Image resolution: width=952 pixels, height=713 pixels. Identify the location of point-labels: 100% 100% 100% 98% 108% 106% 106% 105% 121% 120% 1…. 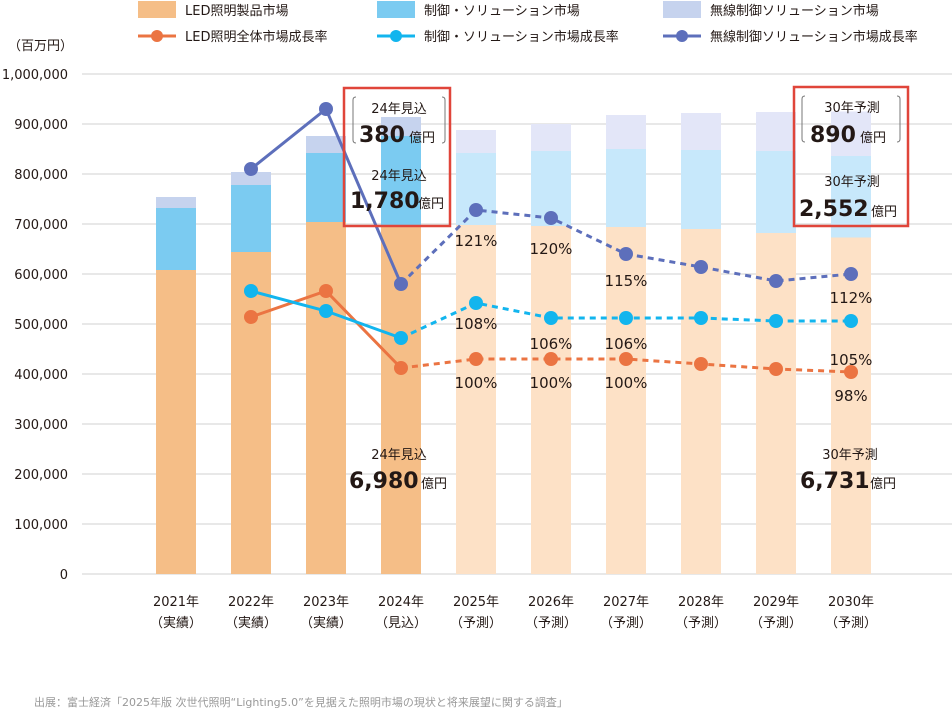
(664, 318).